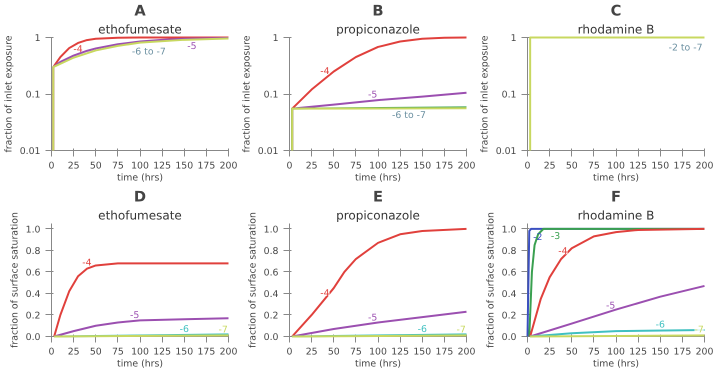  I want to click on chart-title: B, so click(378, 11).